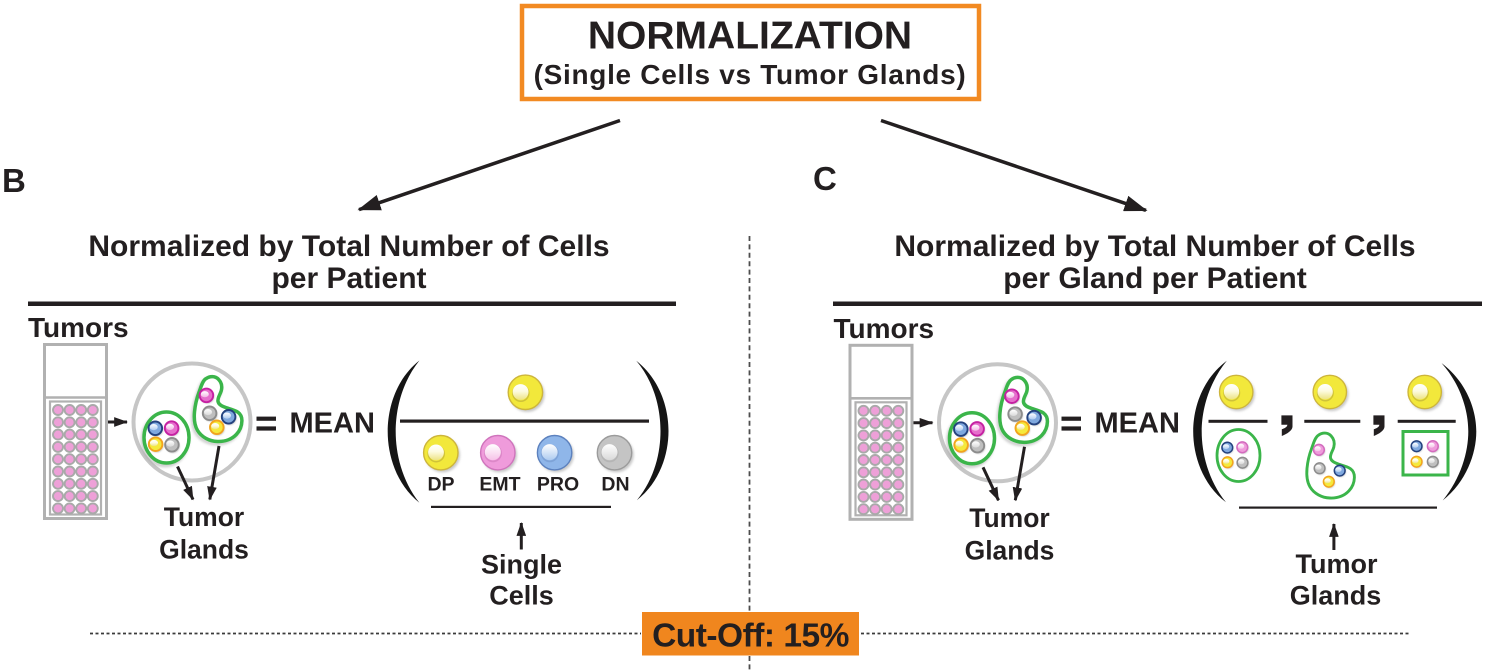 The width and height of the screenshot is (1485, 671). What do you see at coordinates (1337, 564) in the screenshot?
I see `svg-text: Tumor` at bounding box center [1337, 564].